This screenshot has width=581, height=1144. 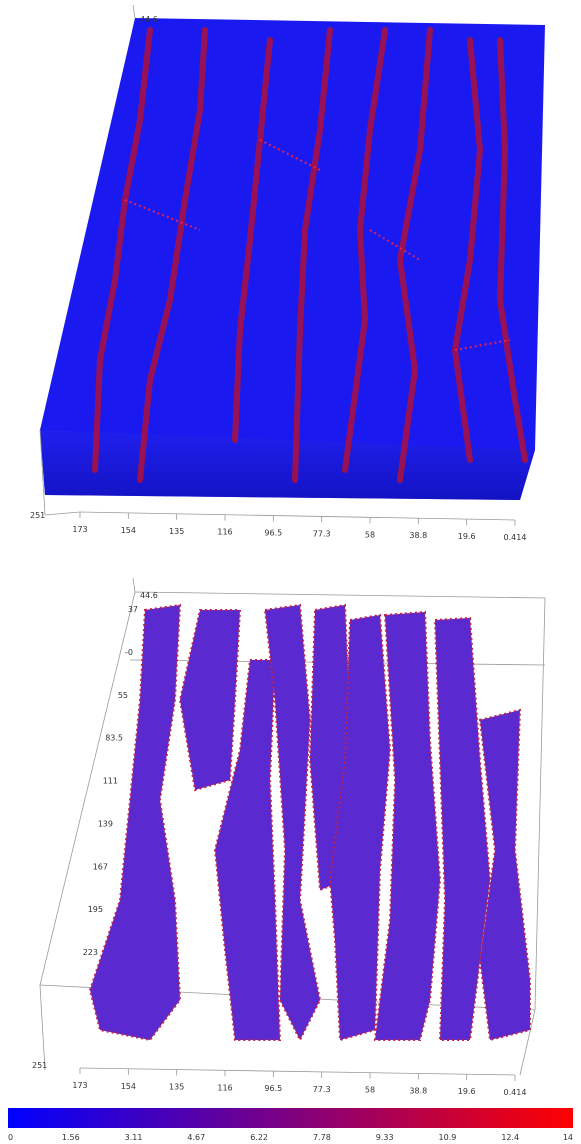 What do you see at coordinates (129, 652) in the screenshot?
I see `y-tick-label: -0` at bounding box center [129, 652].